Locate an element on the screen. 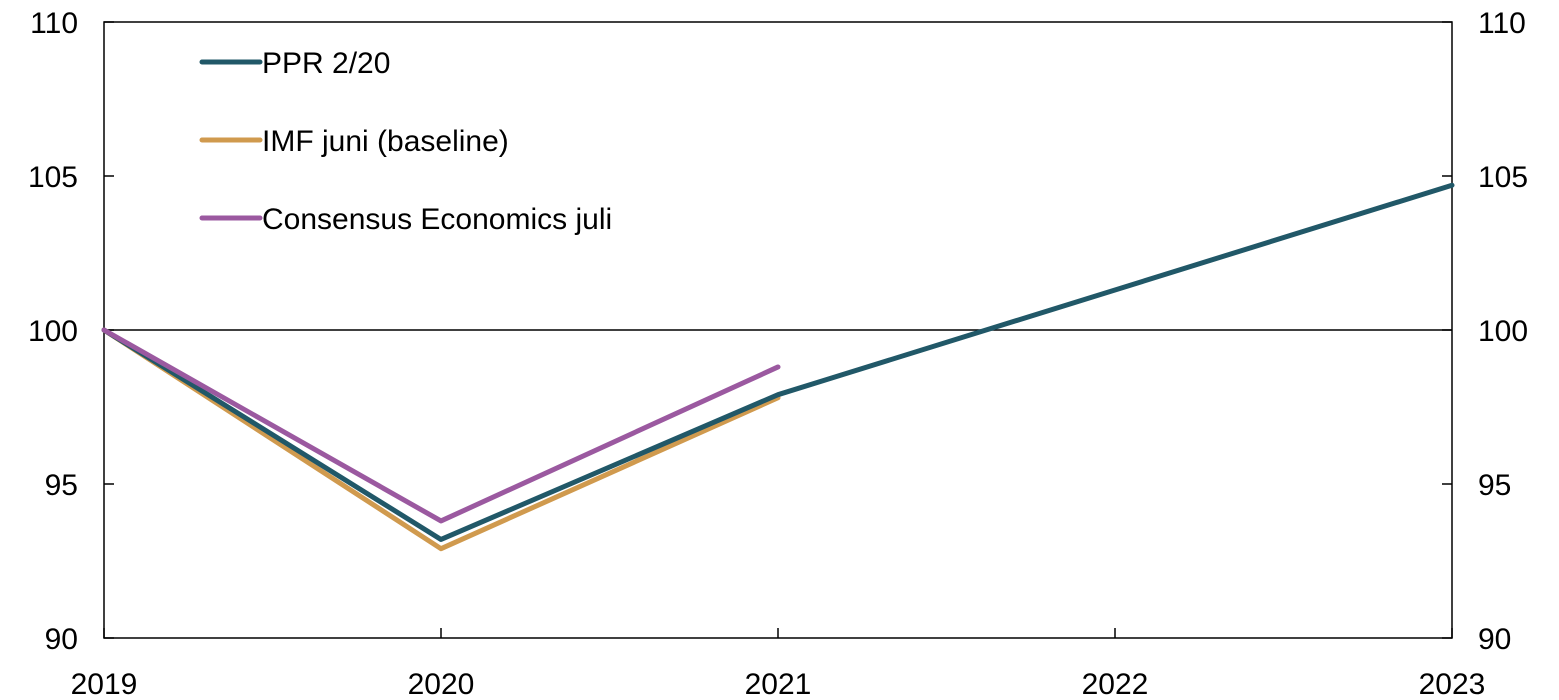 Image resolution: width=1559 pixels, height=700 pixels. x-tick-label: 2023 is located at coordinates (1452, 684).